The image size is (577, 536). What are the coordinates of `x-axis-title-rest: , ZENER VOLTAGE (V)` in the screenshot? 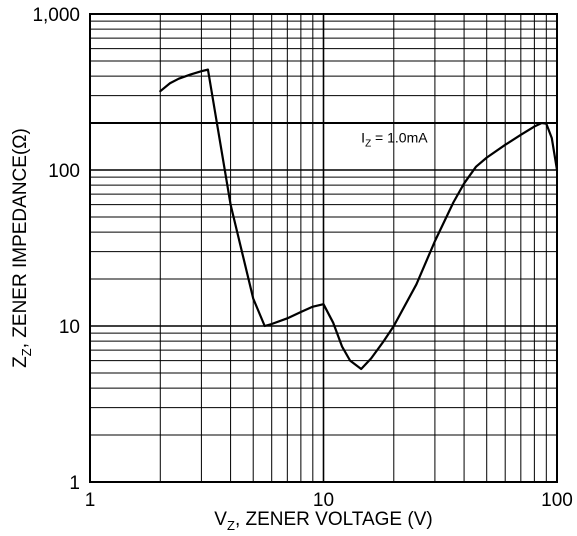 It's located at (334, 519).